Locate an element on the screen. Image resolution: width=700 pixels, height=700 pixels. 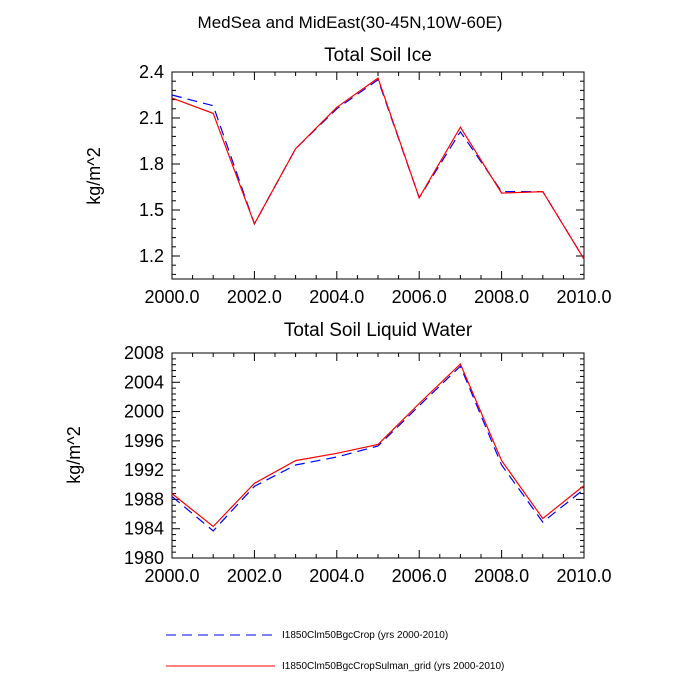
y-tick-label: 1992 is located at coordinates (144, 470).